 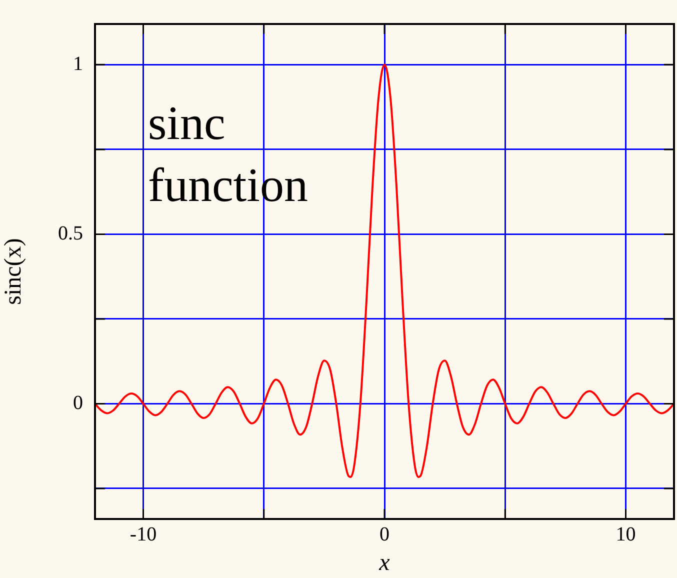 I want to click on x-tick-label: 0, so click(x=385, y=534).